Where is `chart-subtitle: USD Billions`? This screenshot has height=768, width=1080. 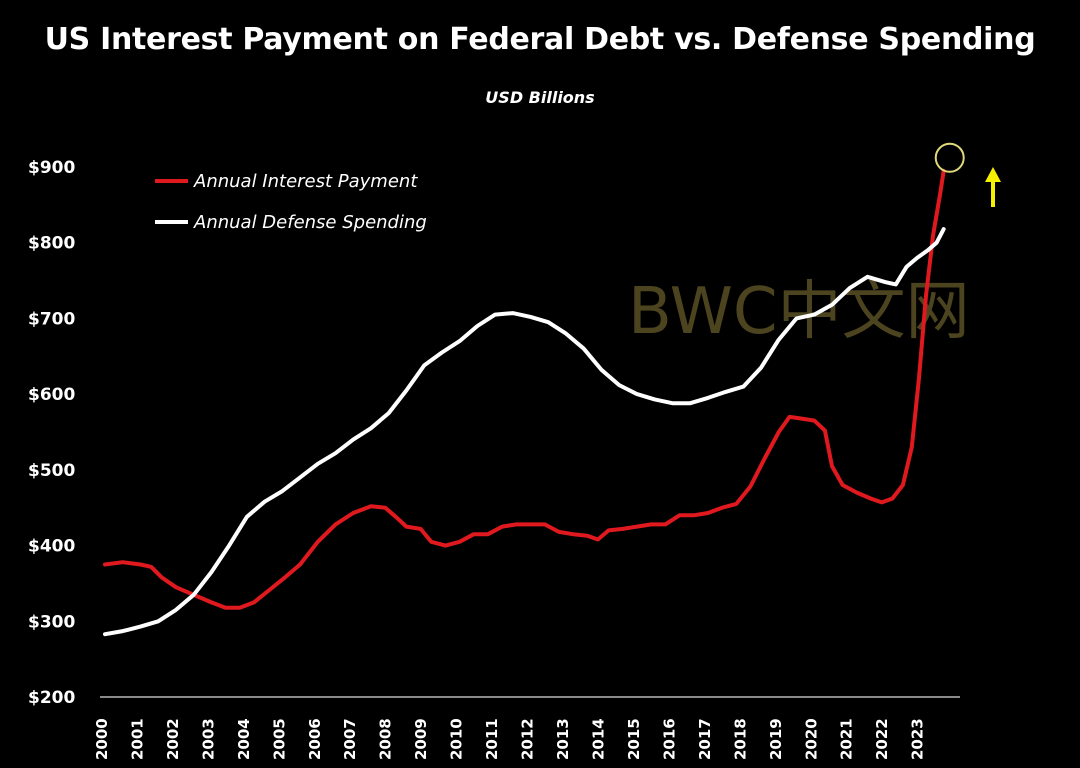 chart-subtitle: USD Billions is located at coordinates (540, 97).